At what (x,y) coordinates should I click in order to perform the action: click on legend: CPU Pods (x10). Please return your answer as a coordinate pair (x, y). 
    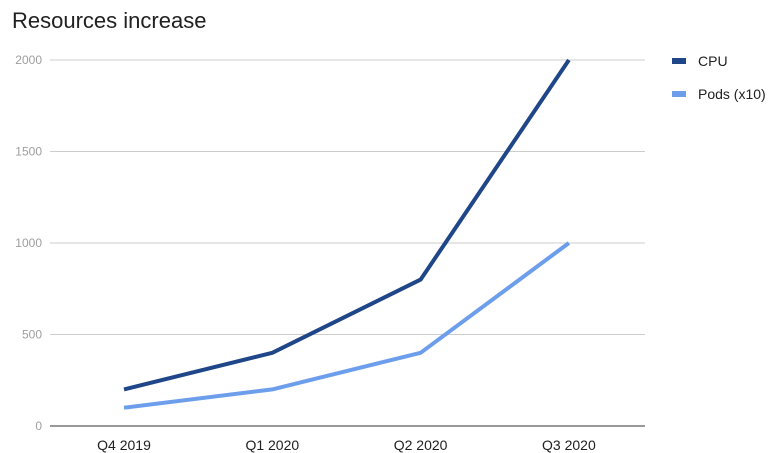
    Looking at the image, I should click on (719, 77).